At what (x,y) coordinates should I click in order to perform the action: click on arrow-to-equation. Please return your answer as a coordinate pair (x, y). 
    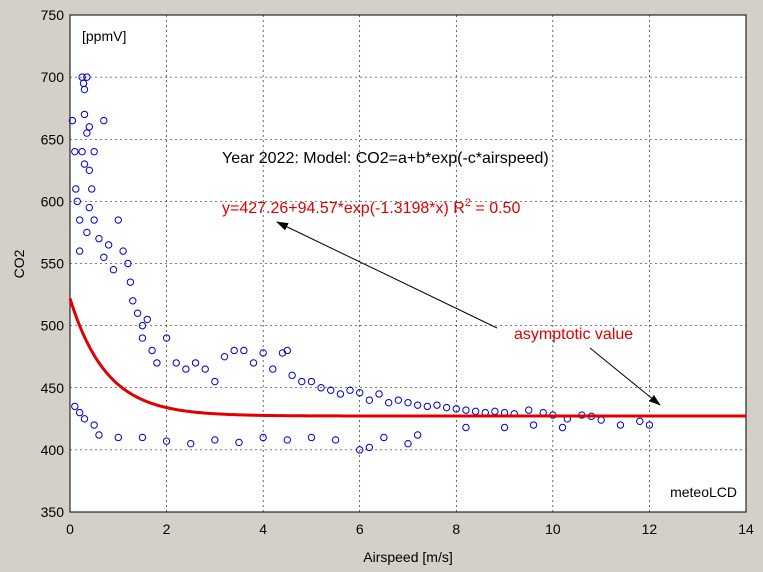
    Looking at the image, I should click on (387, 275).